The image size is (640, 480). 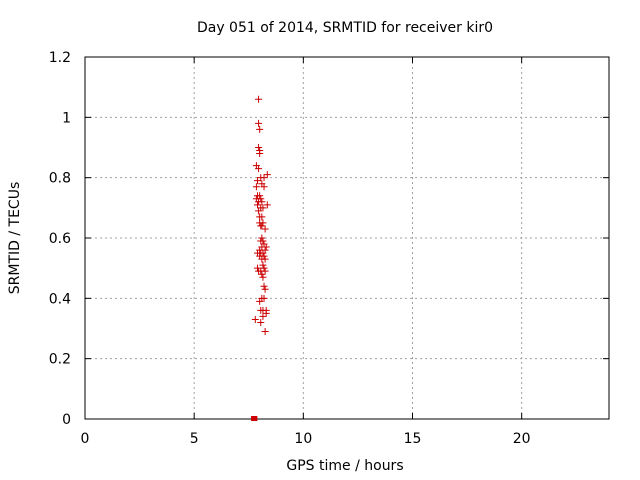 I want to click on x-tick-label: 5, so click(x=194, y=439).